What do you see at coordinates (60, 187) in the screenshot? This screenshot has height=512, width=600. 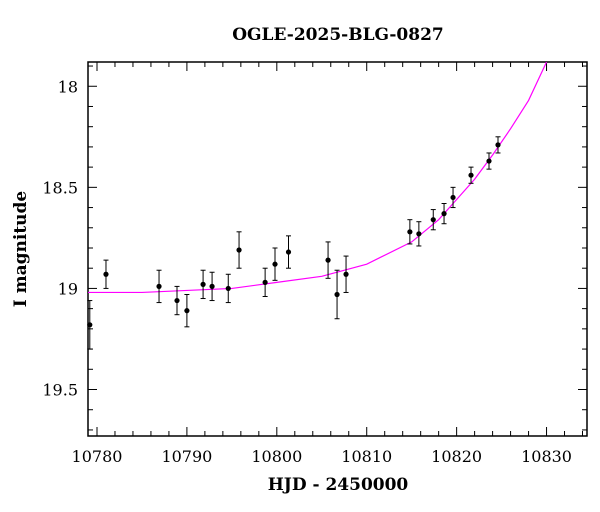 I see `y-tick-label: 18.5` at bounding box center [60, 187].